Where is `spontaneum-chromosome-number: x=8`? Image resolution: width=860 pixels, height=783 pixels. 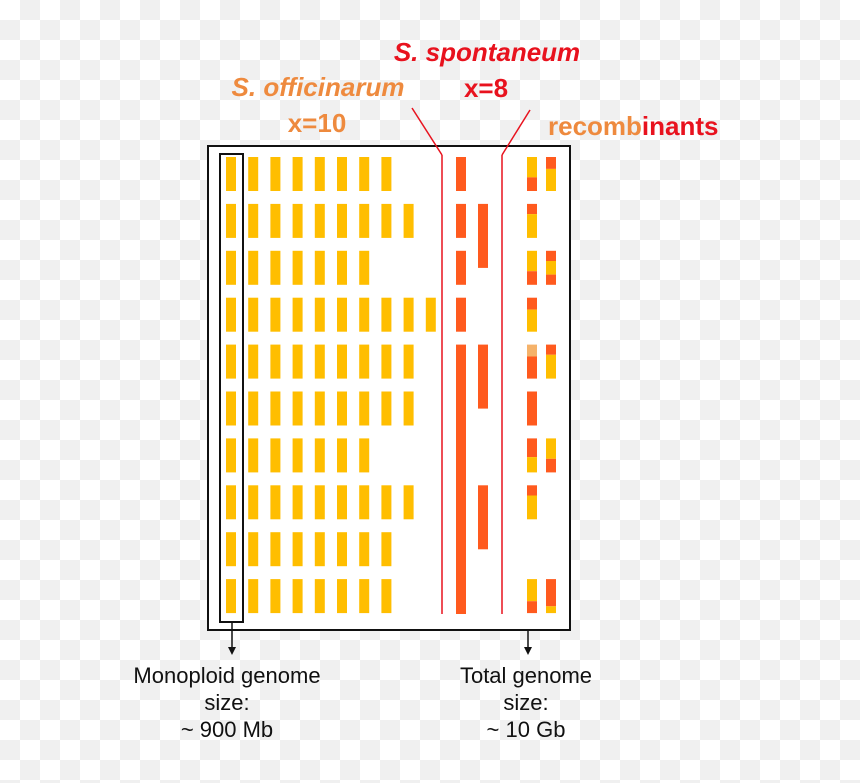 spontaneum-chromosome-number: x=8 is located at coordinates (486, 88).